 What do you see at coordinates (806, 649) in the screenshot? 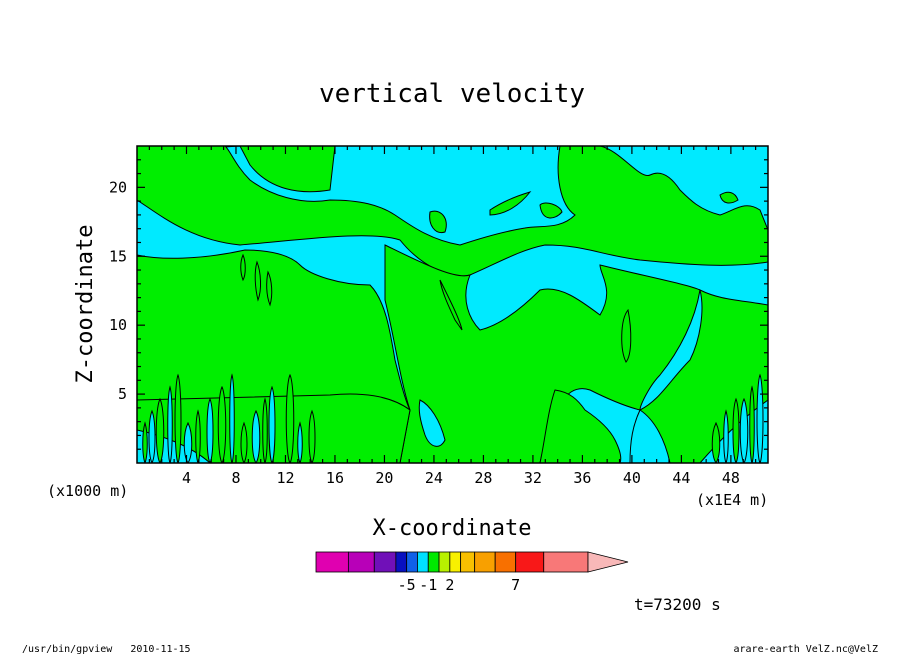
I see `footer-right: arare-earth_VelZ.nc@VelZ` at bounding box center [806, 649].